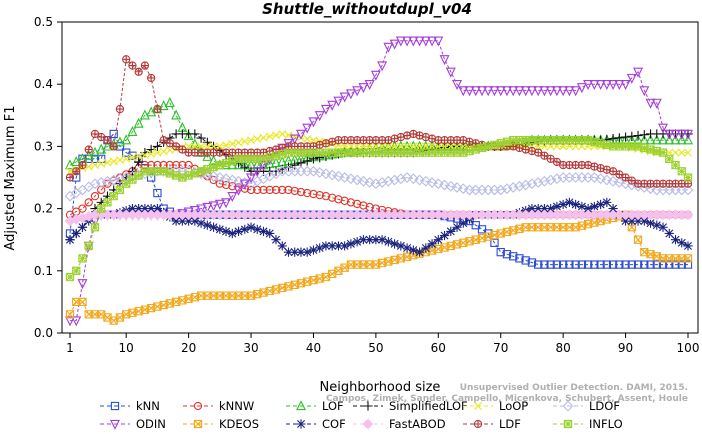 Image resolution: width=702 pixels, height=434 pixels. I want to click on x-tick-label: 60, so click(438, 348).